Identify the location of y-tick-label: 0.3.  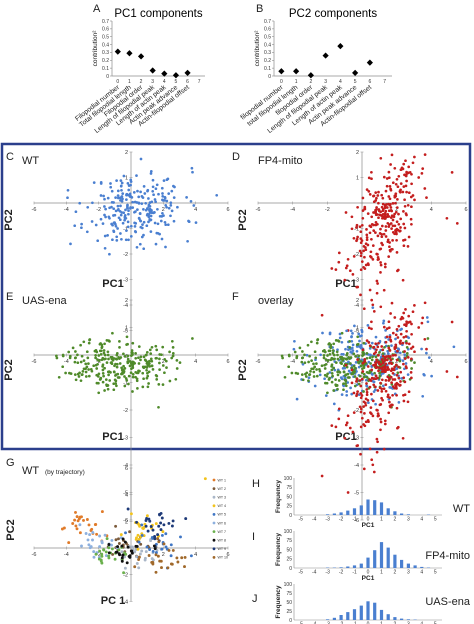
(105, 53).